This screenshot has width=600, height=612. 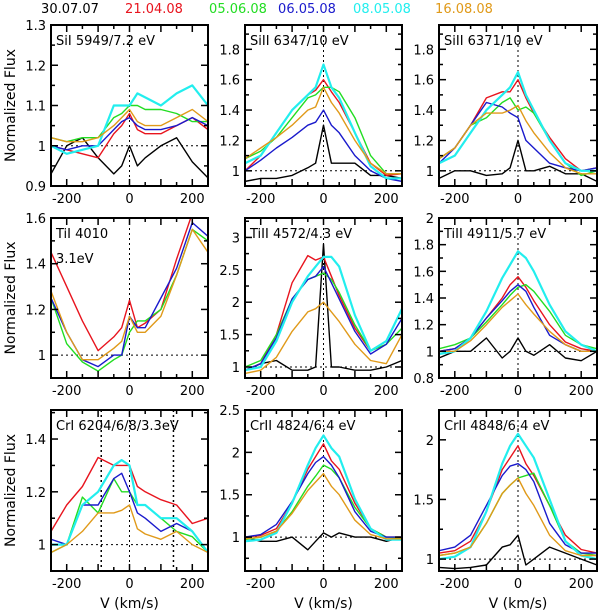 I want to click on panel: -200 0 200 1 1.5 2 2.5 CrII 4824/6.4 eV V (km/s), so click(x=311, y=508).